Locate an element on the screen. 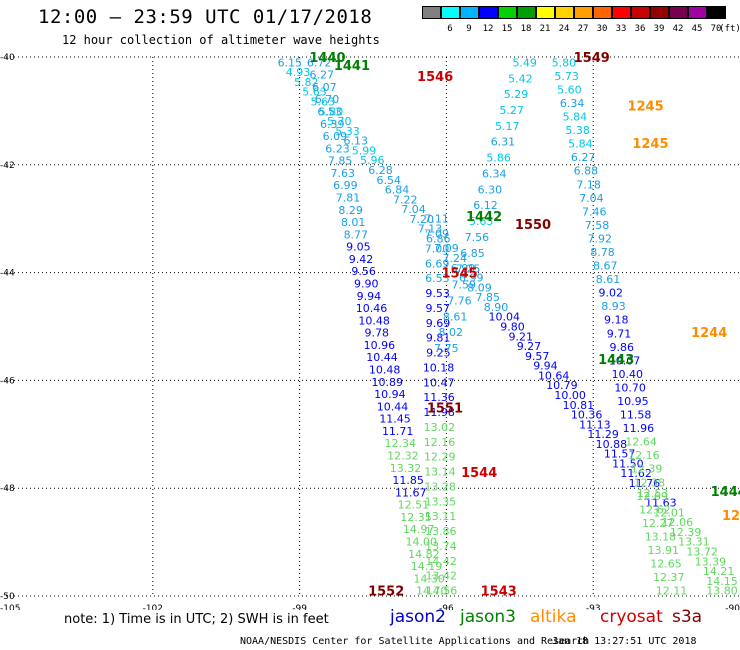 The width and height of the screenshot is (740, 650). wave-height-value: 7.22 is located at coordinates (405, 199).